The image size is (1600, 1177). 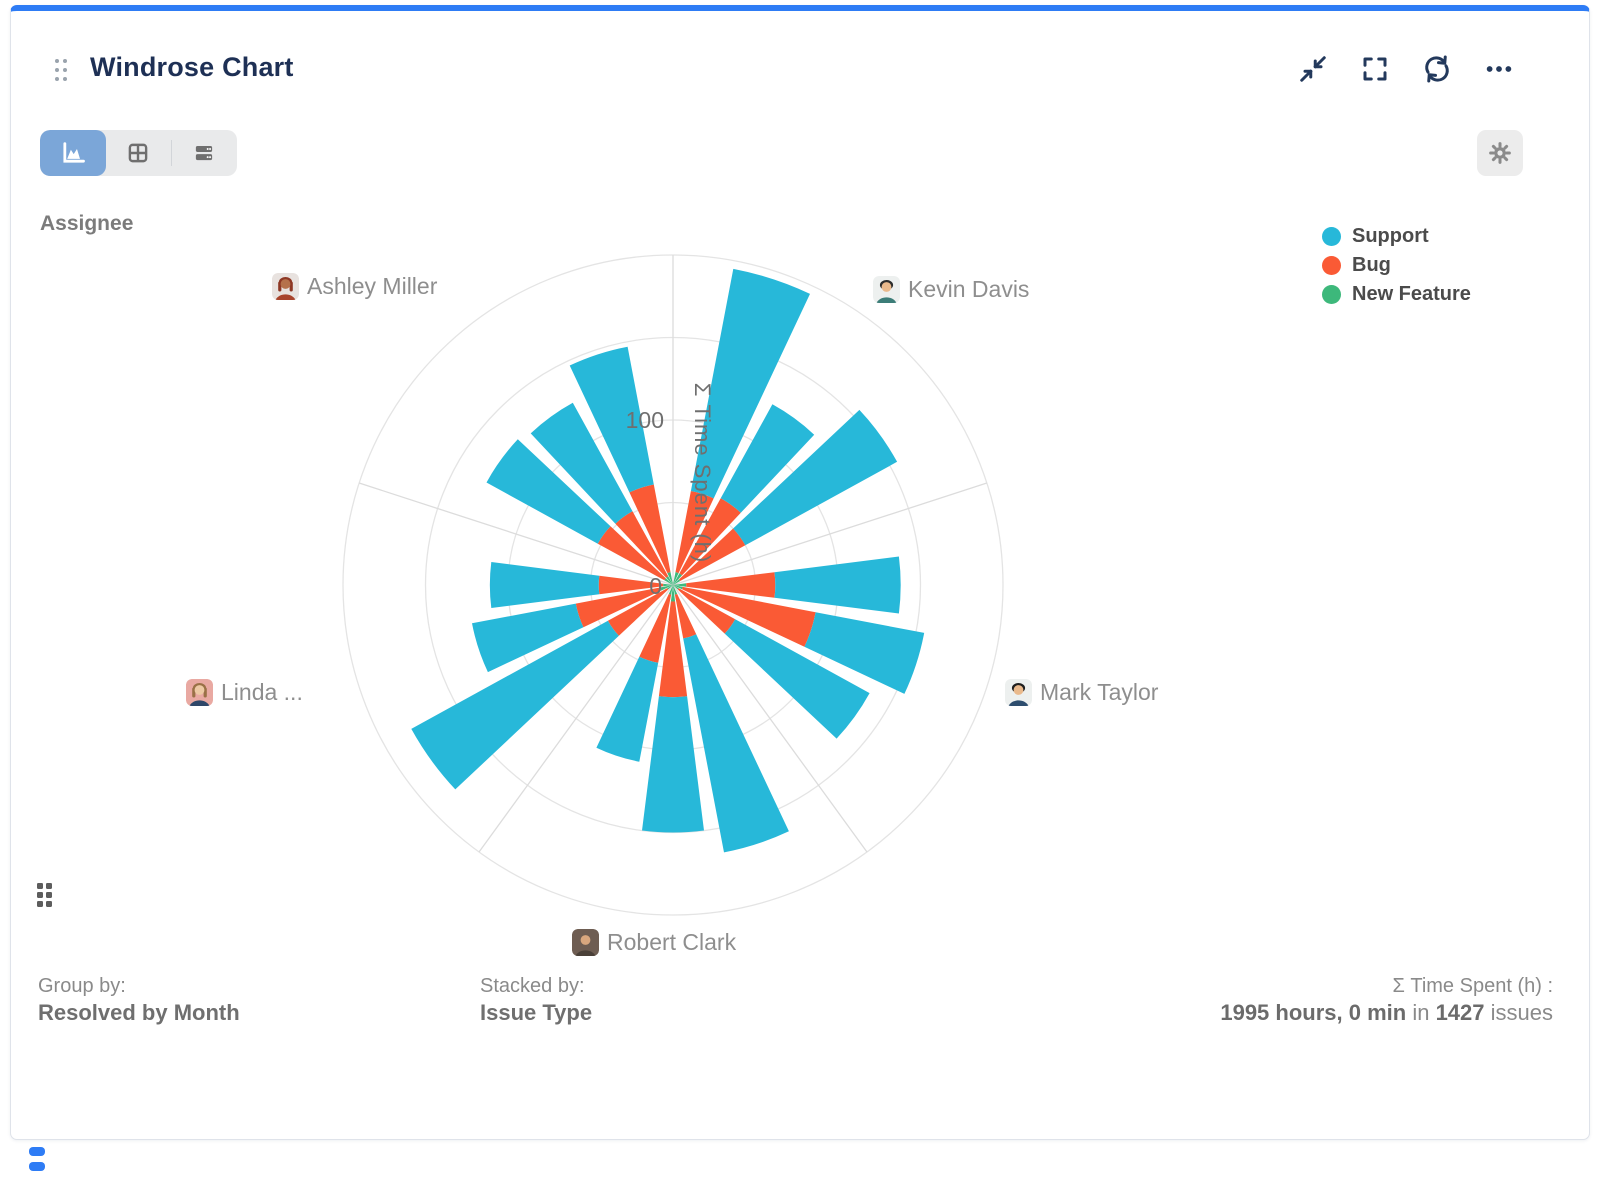 I want to click on legend-item-support: Support, so click(x=1396, y=236).